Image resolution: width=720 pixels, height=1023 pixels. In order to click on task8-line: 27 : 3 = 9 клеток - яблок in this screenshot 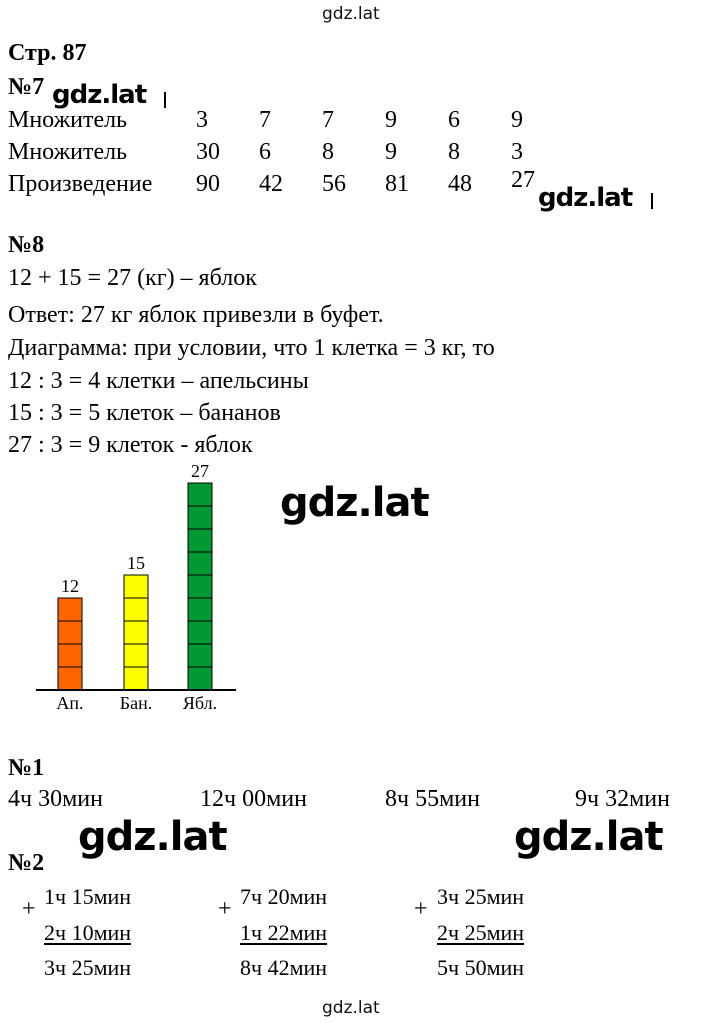, I will do `click(130, 445)`.